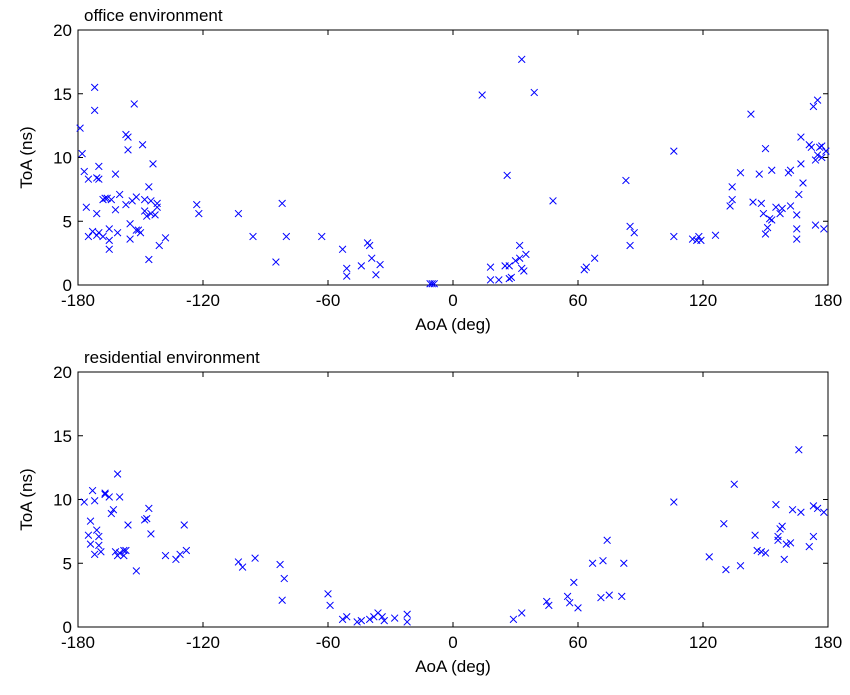 The width and height of the screenshot is (850, 695). Describe the element at coordinates (578, 642) in the screenshot. I see `x-tick-label: 60` at that location.